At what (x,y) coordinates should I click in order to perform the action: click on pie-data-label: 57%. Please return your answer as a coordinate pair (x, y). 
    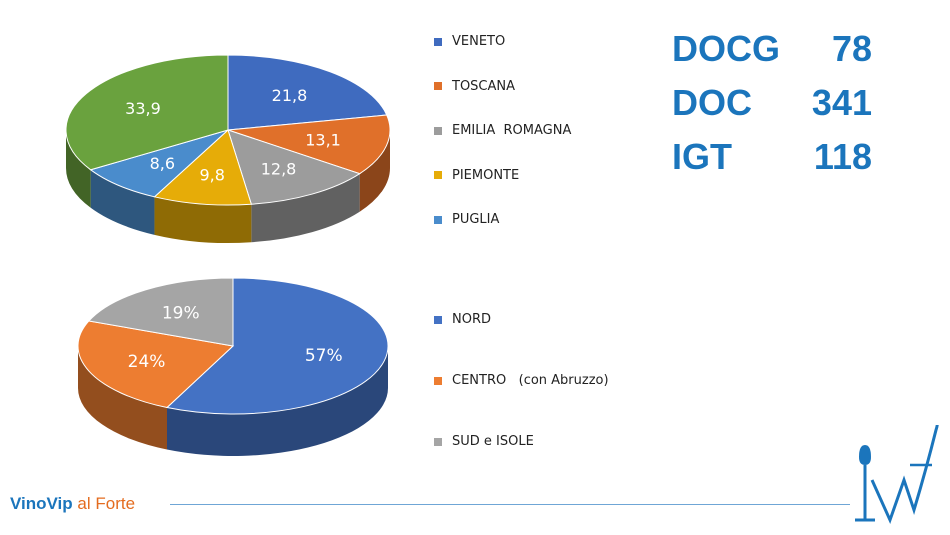
    Looking at the image, I should click on (324, 356).